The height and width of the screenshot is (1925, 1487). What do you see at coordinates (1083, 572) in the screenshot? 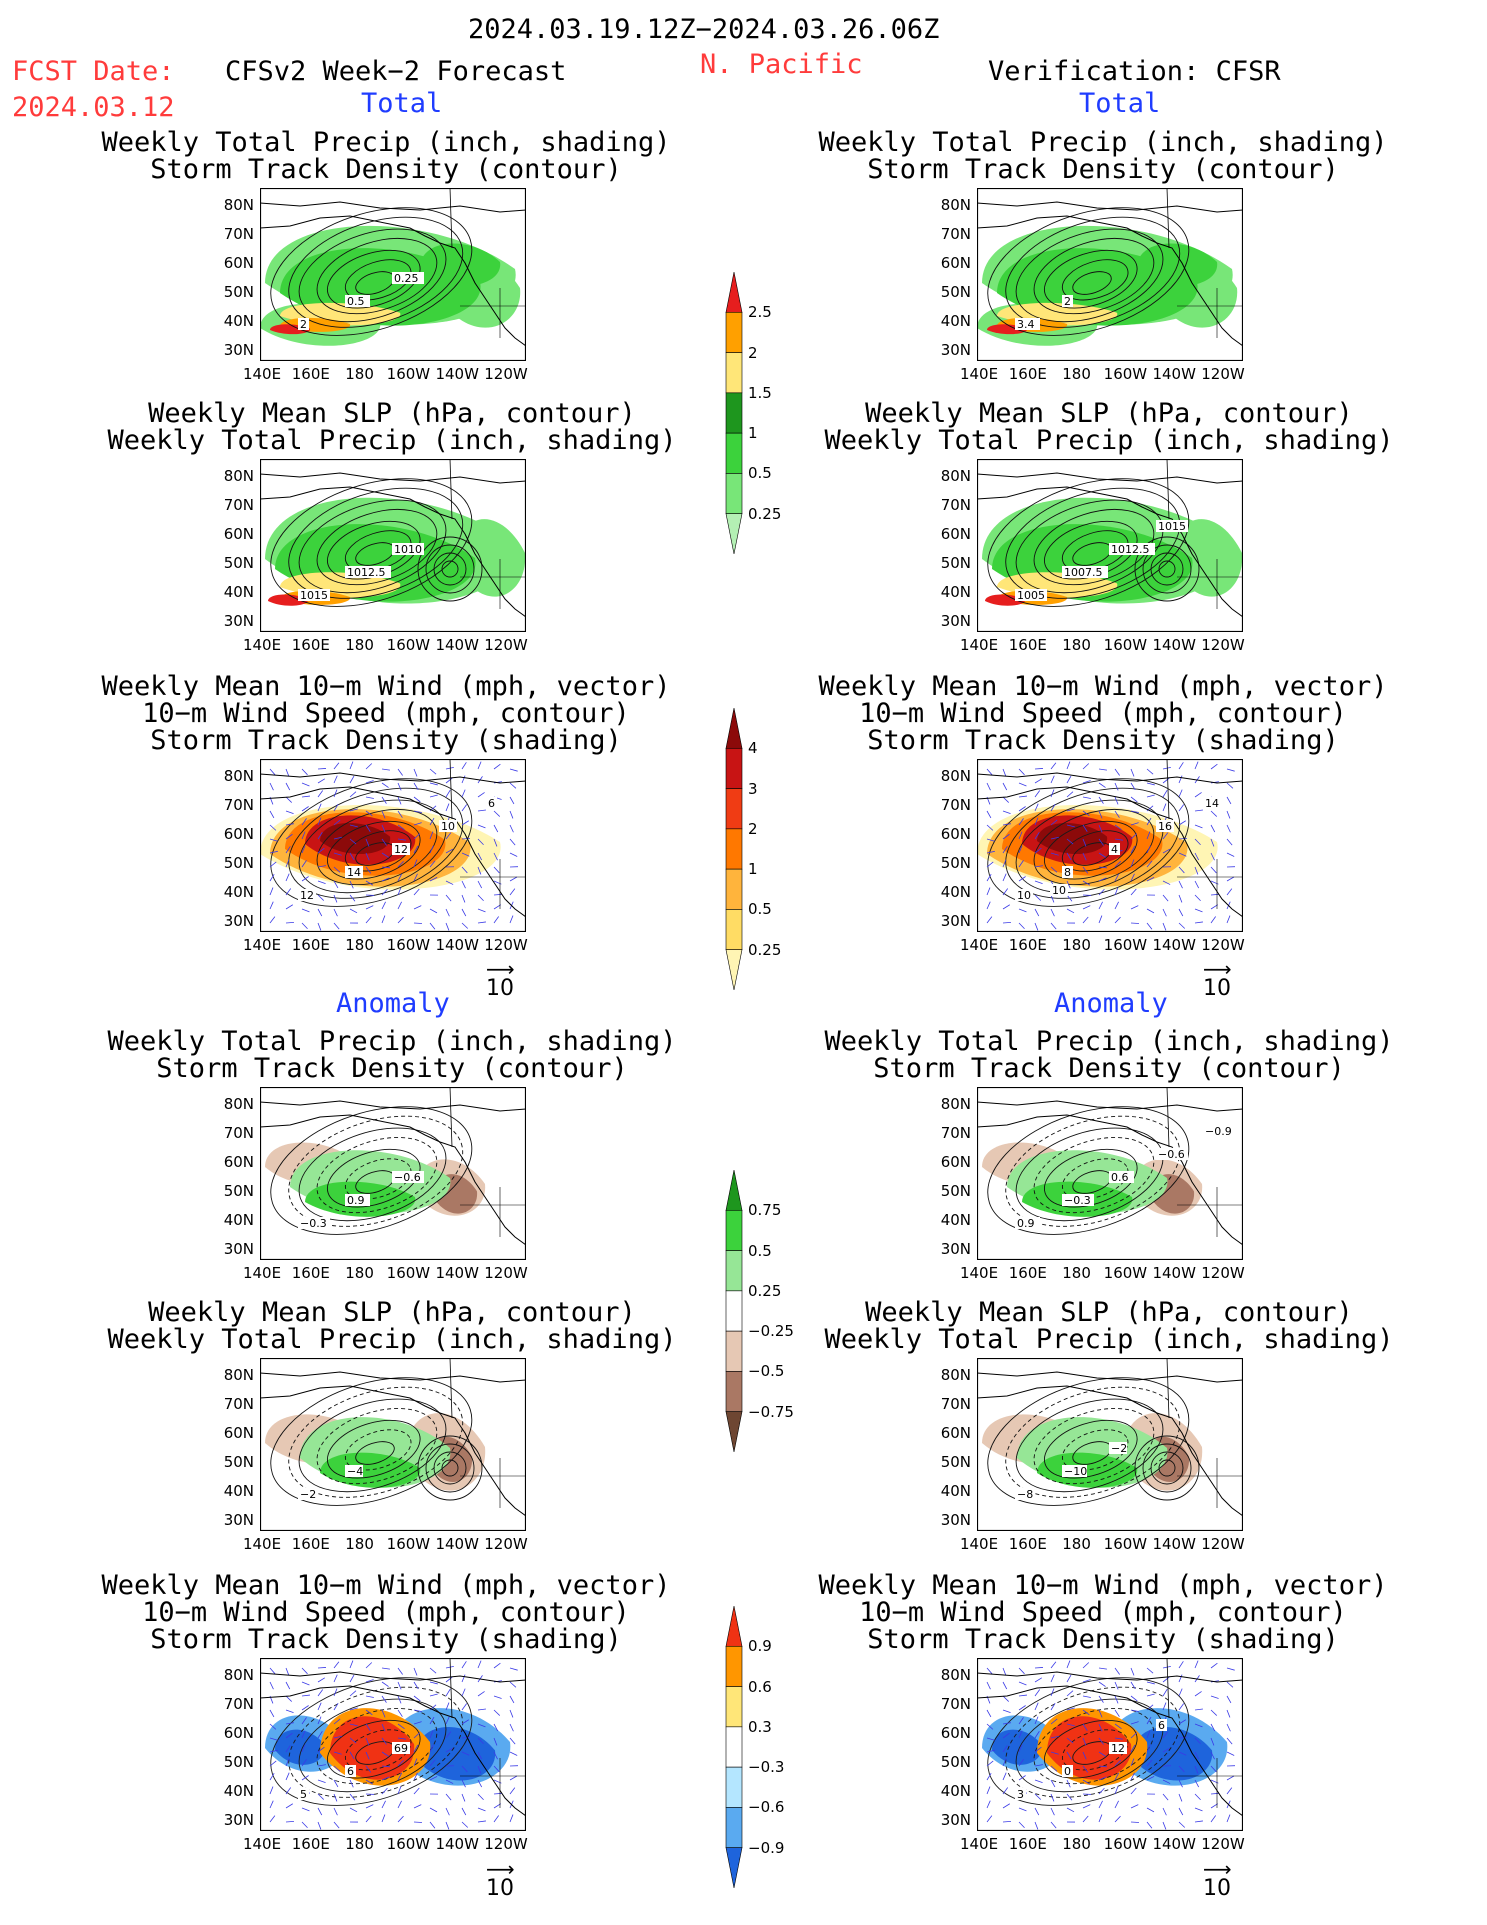
I see `contour-label: 1007.5` at bounding box center [1083, 572].